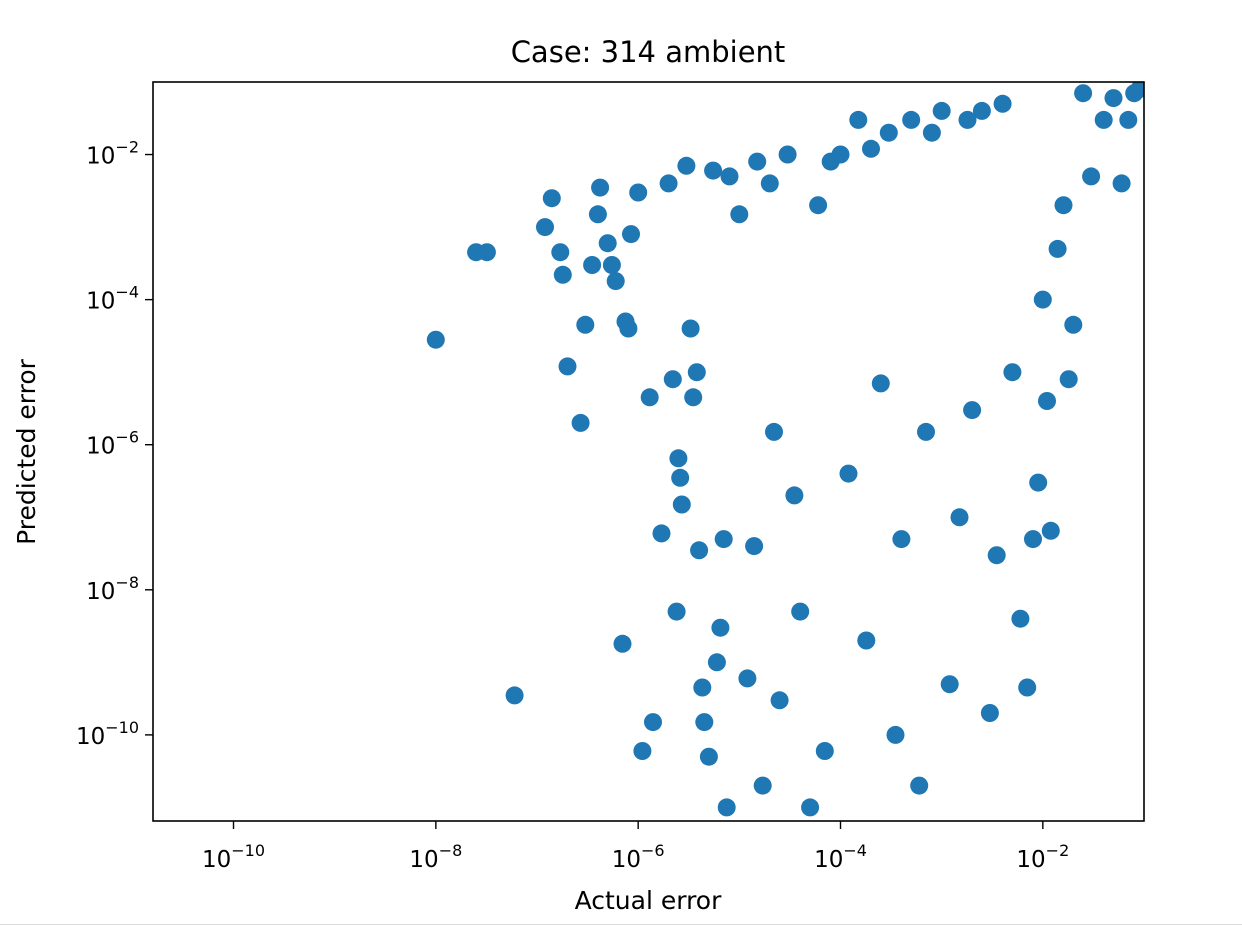  Describe the element at coordinates (26, 451) in the screenshot. I see `y-axis-label: Predicted error` at that location.